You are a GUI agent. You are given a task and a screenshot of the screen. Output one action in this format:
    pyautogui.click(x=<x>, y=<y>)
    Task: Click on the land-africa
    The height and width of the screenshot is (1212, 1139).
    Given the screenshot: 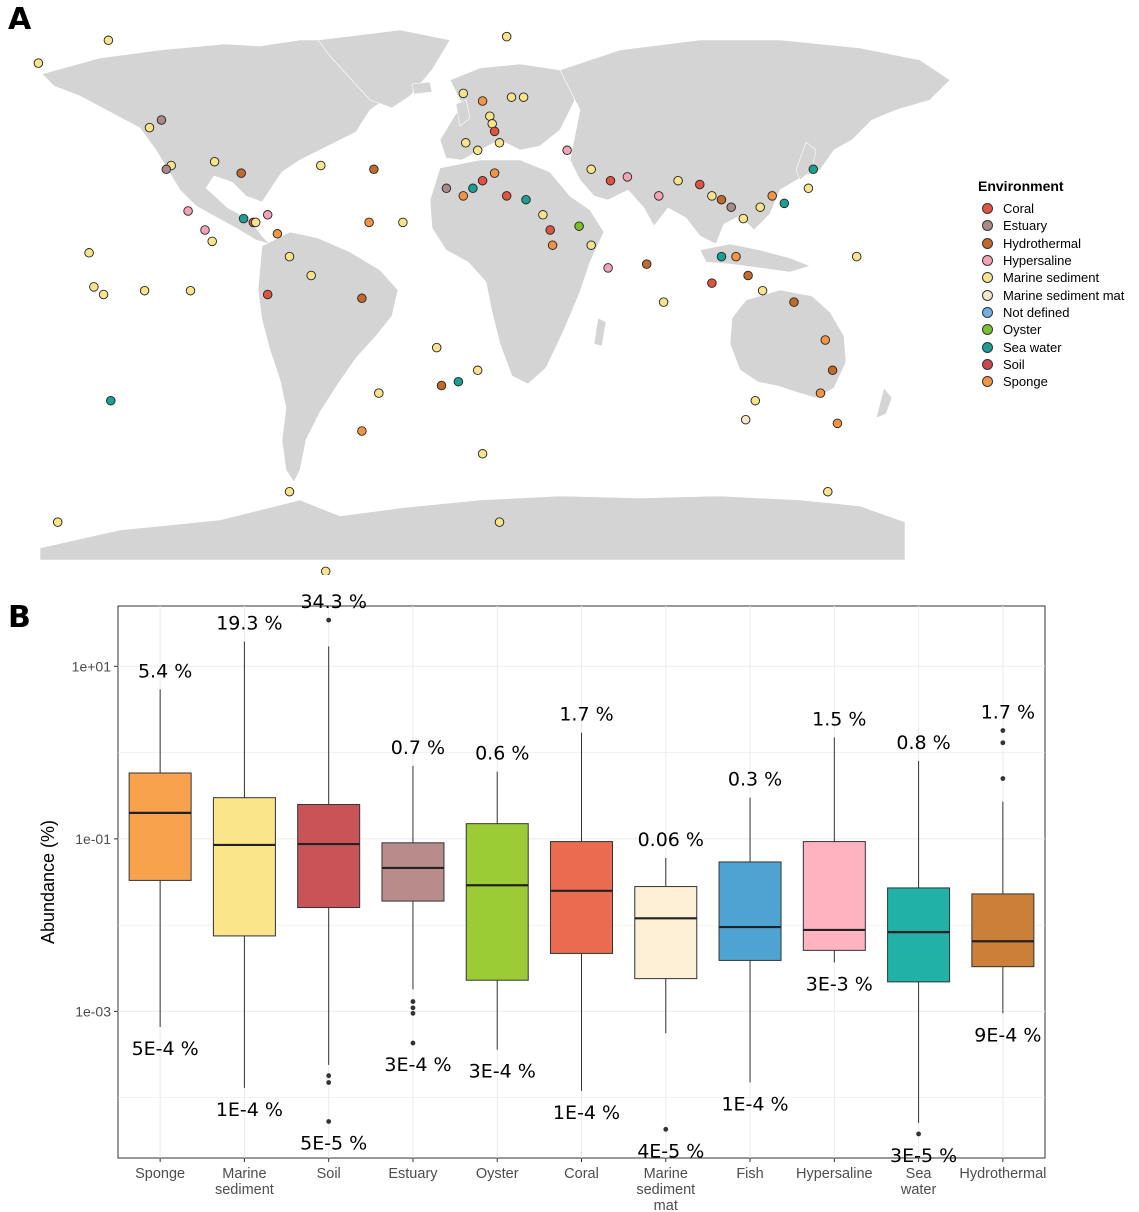 What is the action you would take?
    pyautogui.click(x=517, y=272)
    